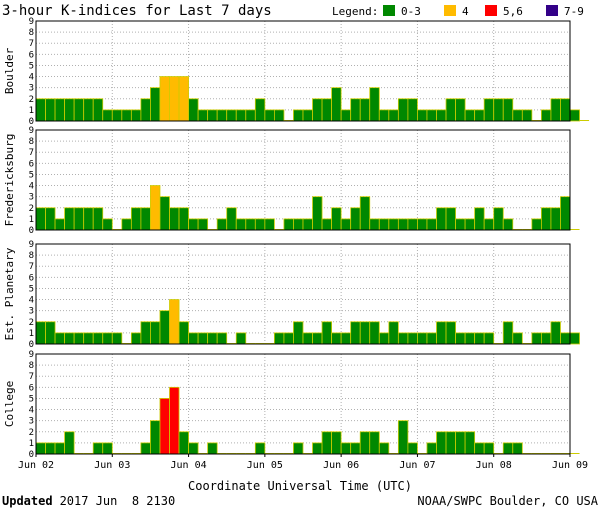 The height and width of the screenshot is (510, 600). Describe the element at coordinates (88, 501) in the screenshot. I see `footer-updated: Updated 2017 Jun 8 2130` at that location.